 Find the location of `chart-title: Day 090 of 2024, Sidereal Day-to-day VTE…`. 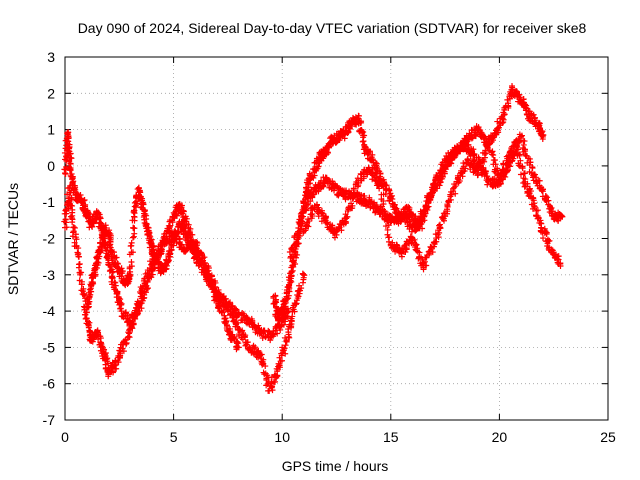

chart-title: Day 090 of 2024, Sidereal Day-to-day VTE… is located at coordinates (332, 28).